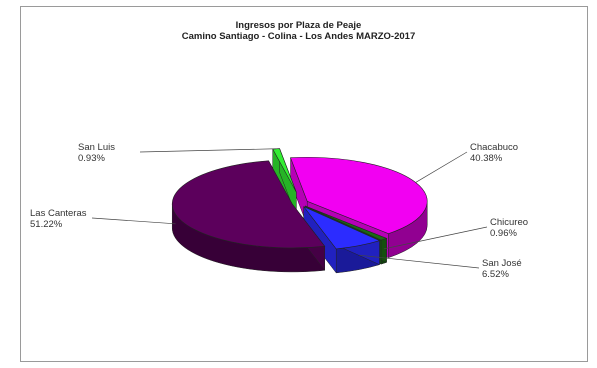  Describe the element at coordinates (91, 158) in the screenshot. I see `slice-percent-label: 0.93%` at that location.